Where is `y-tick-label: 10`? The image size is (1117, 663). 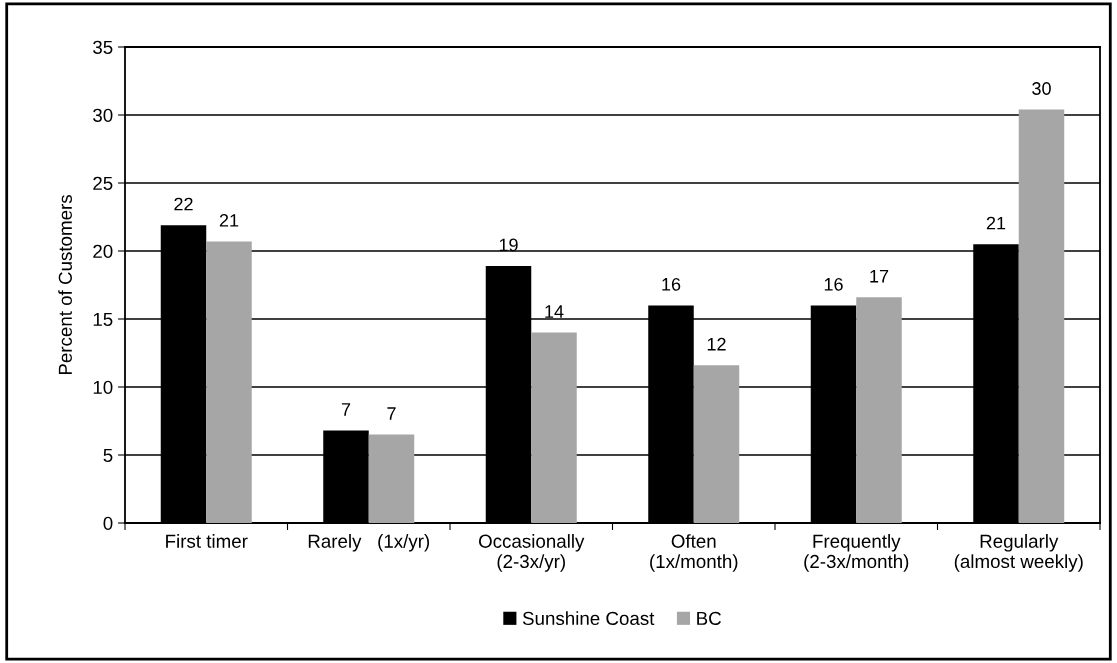 y-tick-label: 10 is located at coordinates (103, 387).